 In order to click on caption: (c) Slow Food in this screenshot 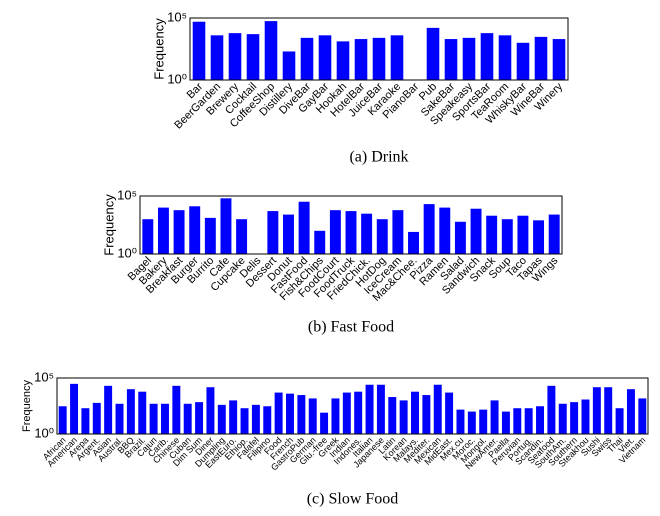, I will do `click(353, 499)`.